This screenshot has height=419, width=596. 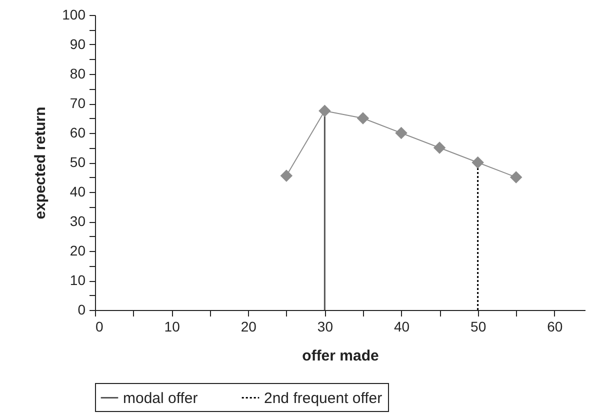 What do you see at coordinates (248, 326) in the screenshot?
I see `x-tick-label: 20` at bounding box center [248, 326].